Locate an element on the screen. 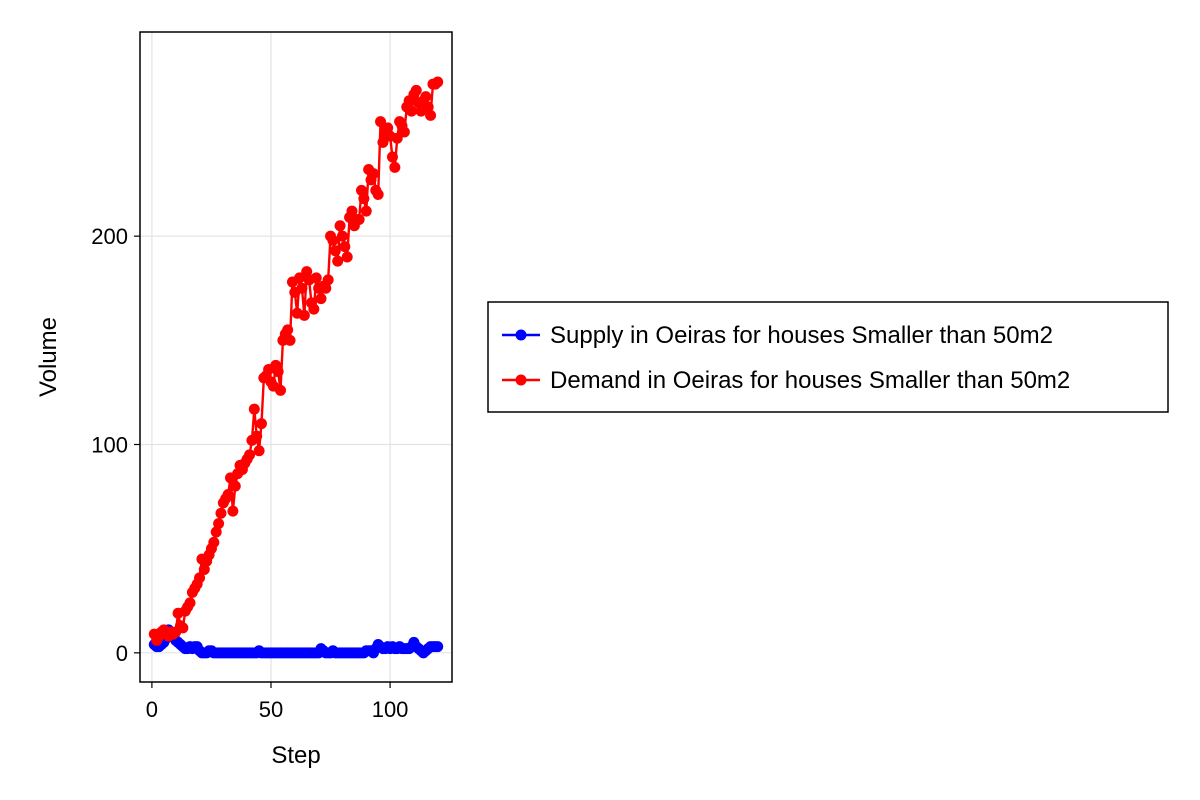 This screenshot has width=1200, height=800. y-tick-label: 0 is located at coordinates (122, 653).